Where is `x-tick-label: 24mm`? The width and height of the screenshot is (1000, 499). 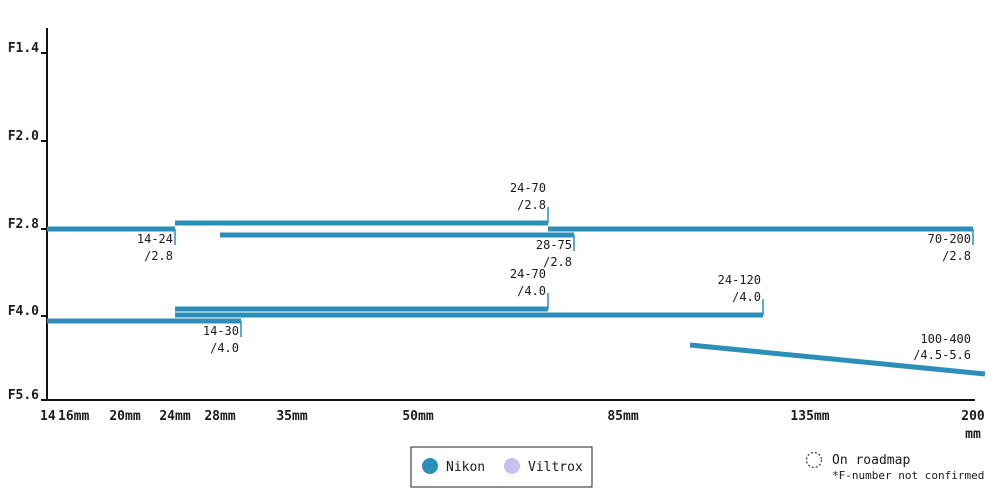 x-tick-label: 24mm is located at coordinates (174, 416).